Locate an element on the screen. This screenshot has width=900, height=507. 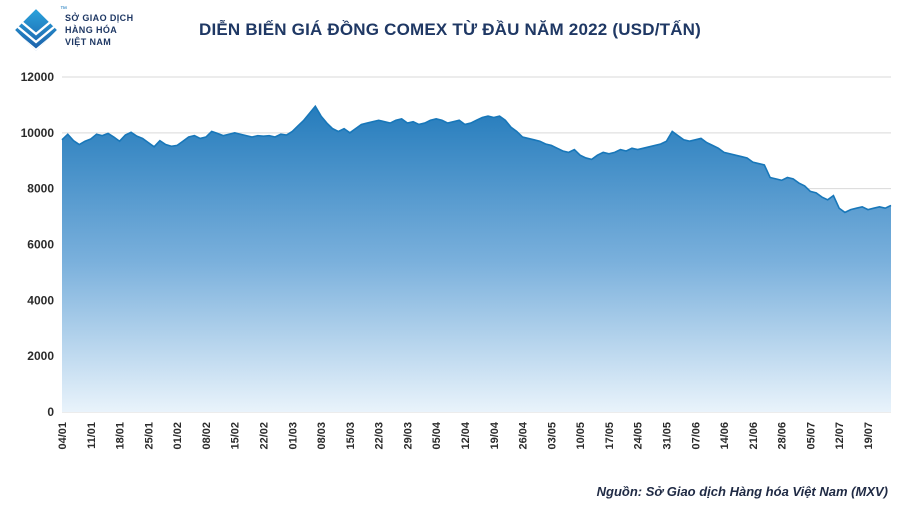
x-axis-tick-label: 19/07 is located at coordinates (869, 436).